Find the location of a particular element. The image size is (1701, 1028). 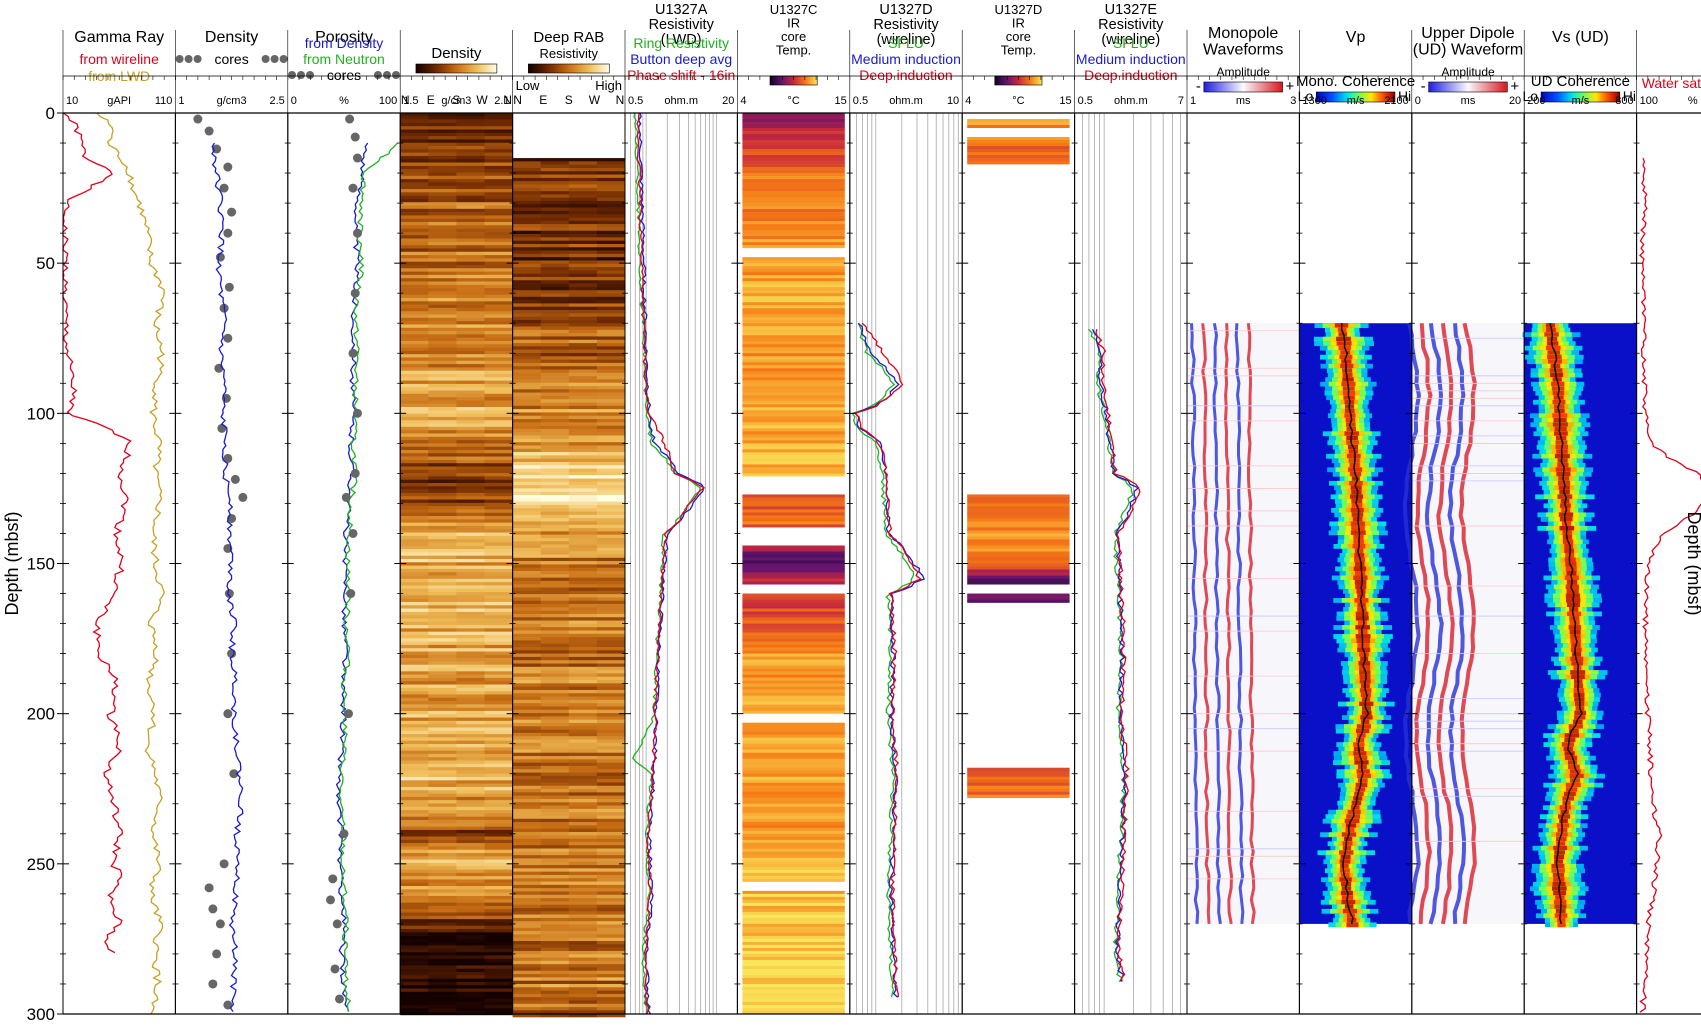

track-title: (LWD) is located at coordinates (681, 40).